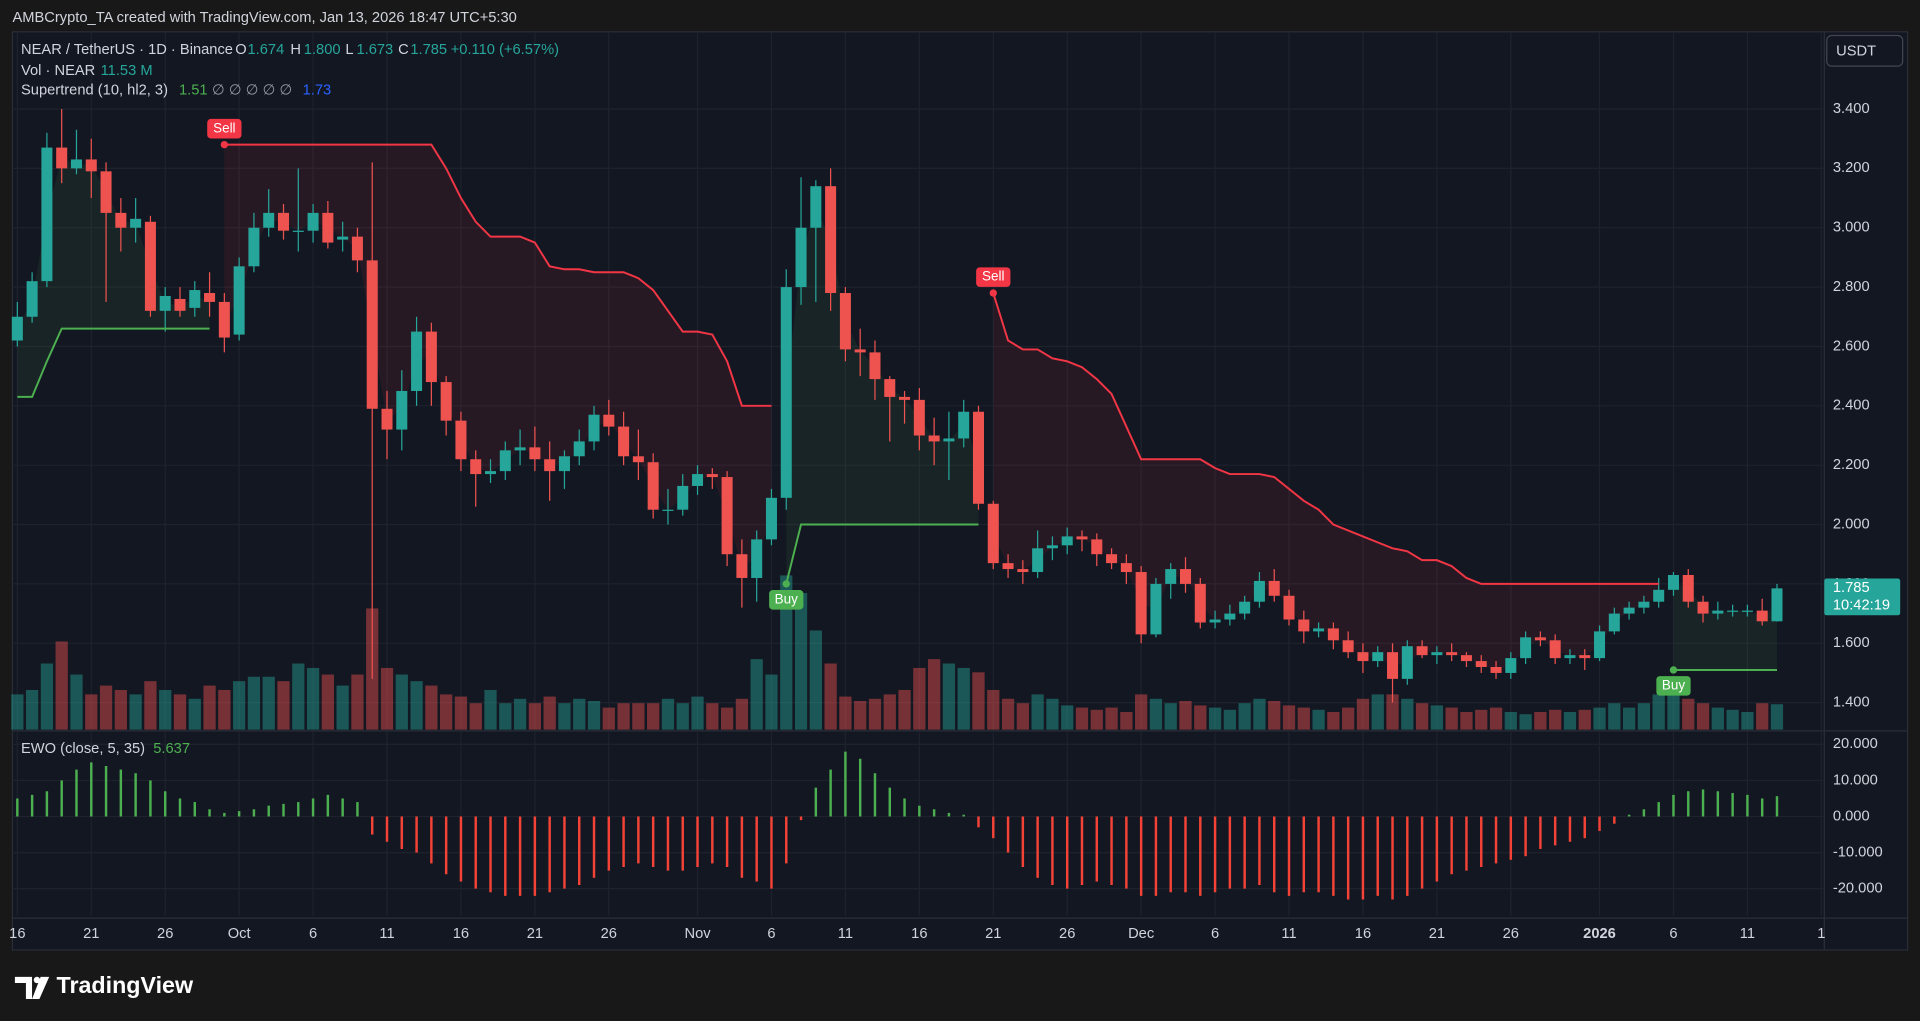 Image resolution: width=1920 pixels, height=1021 pixels. What do you see at coordinates (403, 50) in the screenshot?
I see `legend-label: C` at bounding box center [403, 50].